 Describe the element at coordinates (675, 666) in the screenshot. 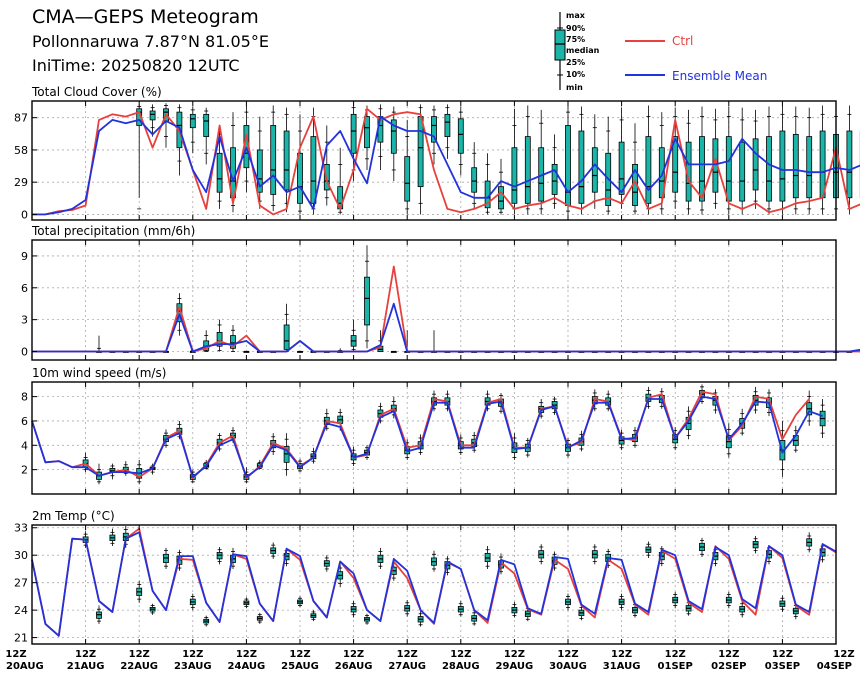

I see `x-tick-label-date: 01SEP` at that location.